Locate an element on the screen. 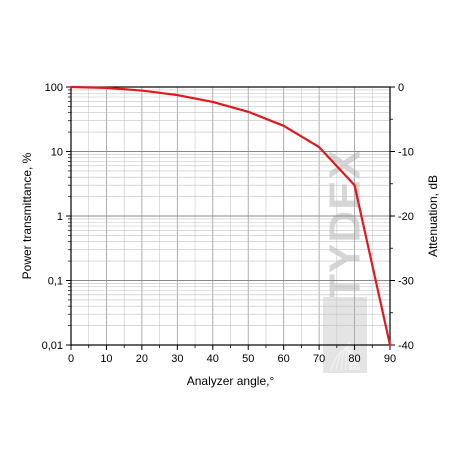 This screenshot has height=450, width=450. x-tick-label: 0 is located at coordinates (71, 359).